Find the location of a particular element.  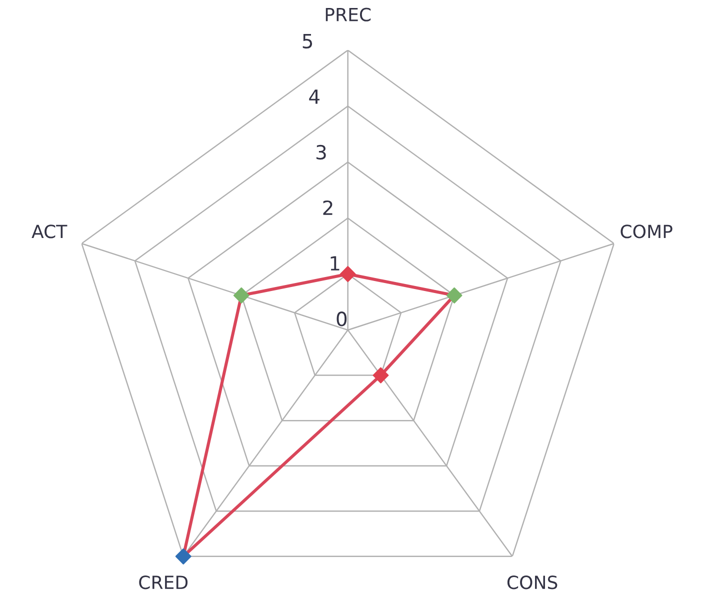

y-tick-label: 5 is located at coordinates (307, 41).